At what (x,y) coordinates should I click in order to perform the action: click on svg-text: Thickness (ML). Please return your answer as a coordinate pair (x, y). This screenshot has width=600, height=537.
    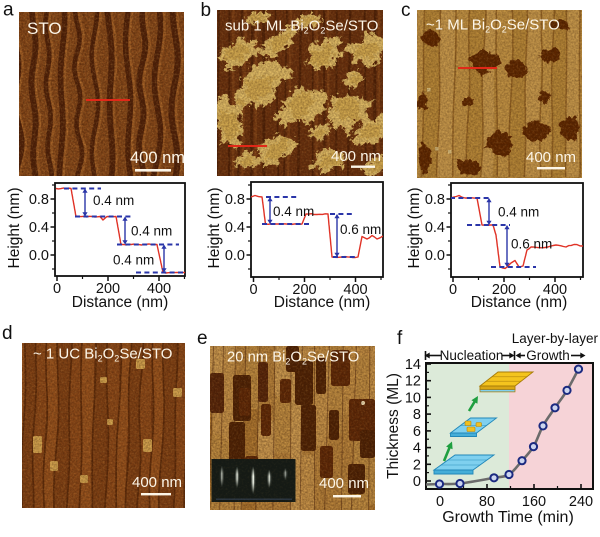
    Looking at the image, I should click on (393, 426).